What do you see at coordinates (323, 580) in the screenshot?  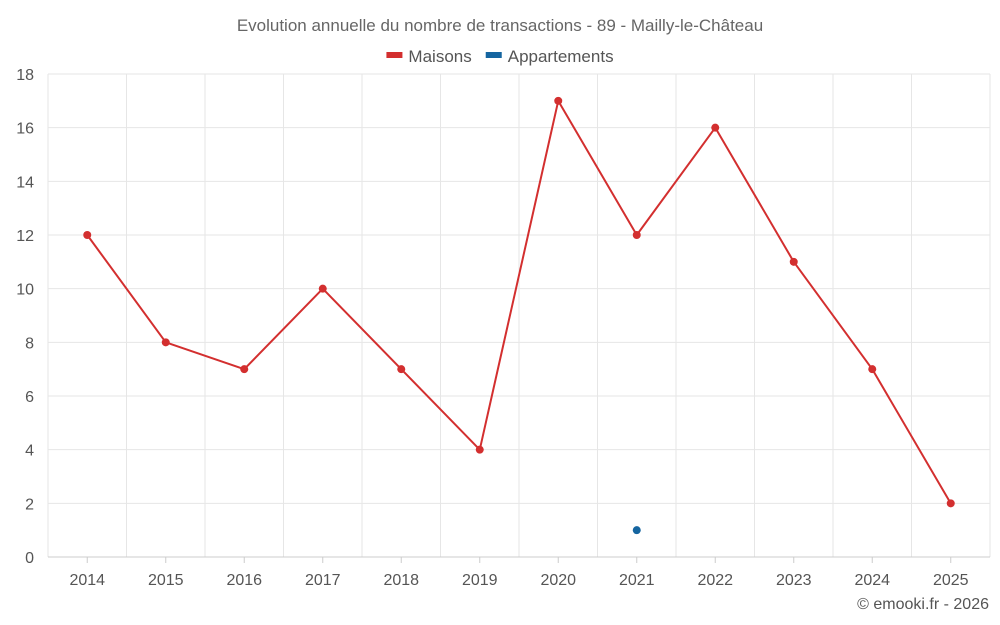 I see `x-tick-label: 2017` at bounding box center [323, 580].